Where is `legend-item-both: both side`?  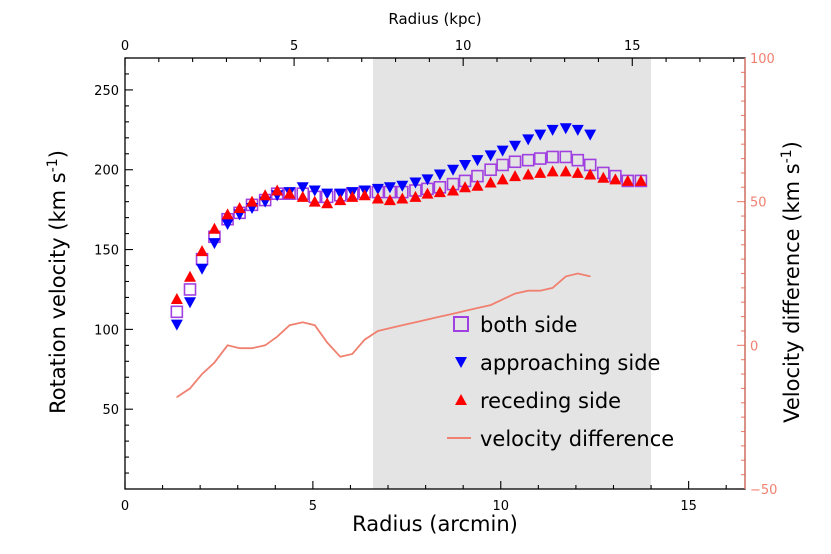
legend-item-both: both side is located at coordinates (515, 325).